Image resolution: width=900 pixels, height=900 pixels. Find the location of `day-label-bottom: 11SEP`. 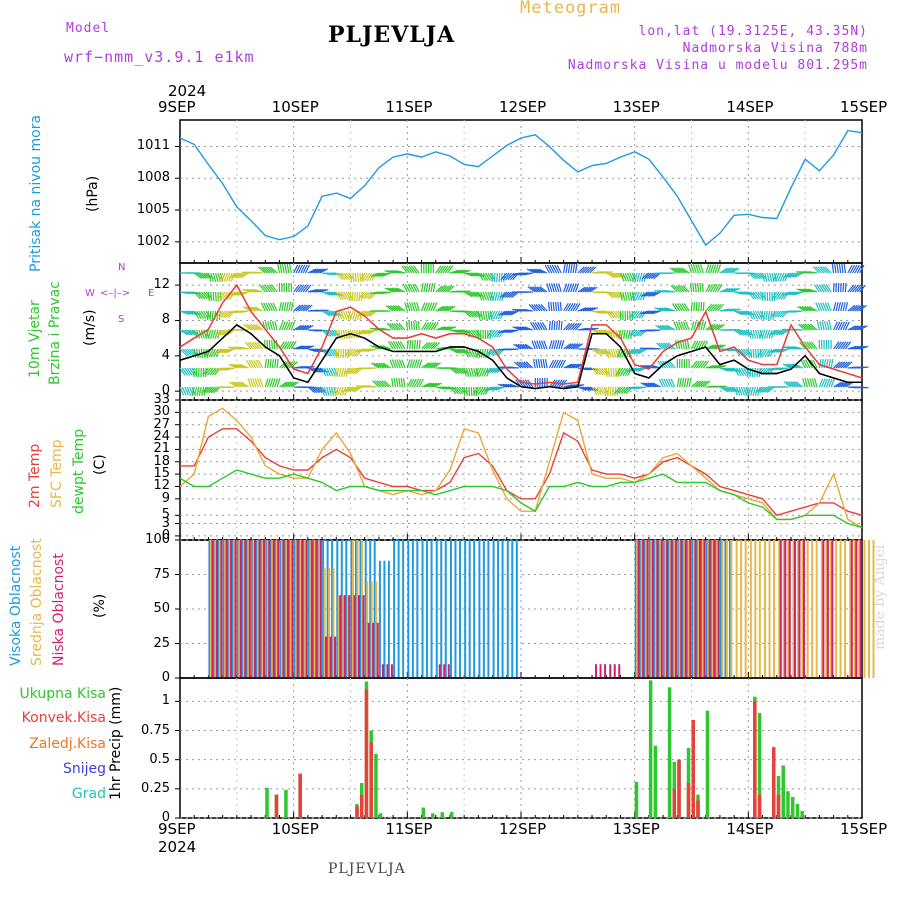

day-label-bottom: 11SEP is located at coordinates (409, 829).